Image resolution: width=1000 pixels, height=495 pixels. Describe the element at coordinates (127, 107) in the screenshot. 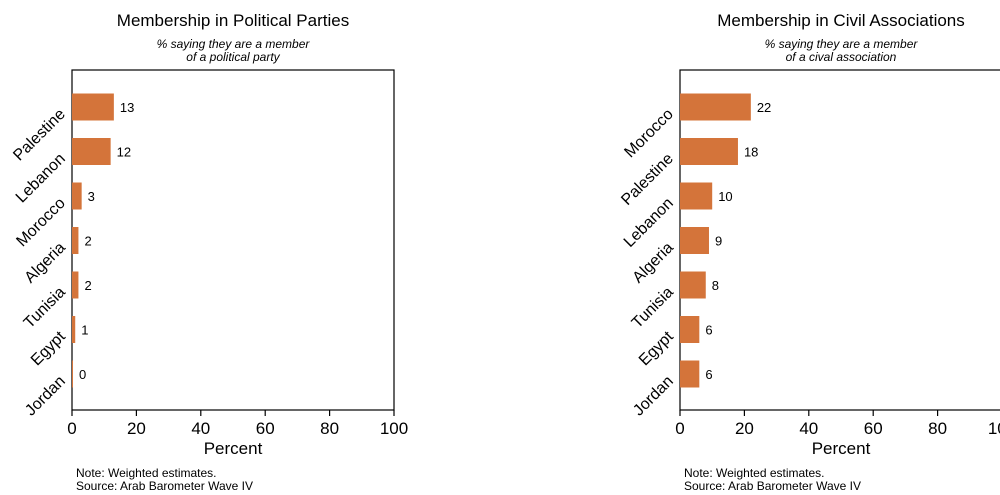

I see `data-label-palestine: 13` at that location.